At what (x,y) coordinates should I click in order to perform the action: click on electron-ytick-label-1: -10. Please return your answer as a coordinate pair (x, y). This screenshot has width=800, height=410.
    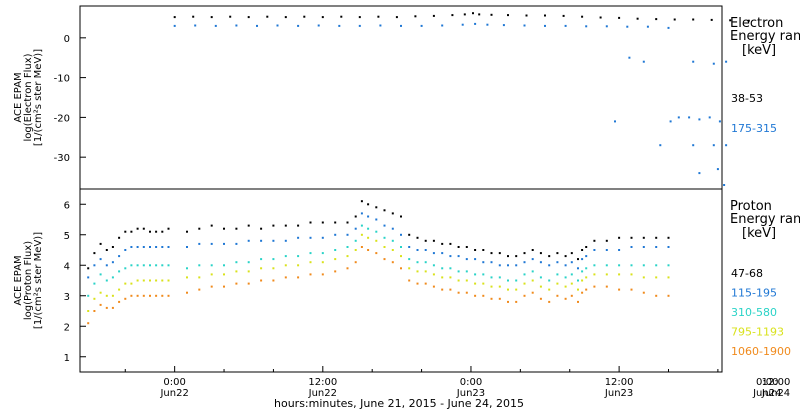
    Looking at the image, I should click on (62, 79).